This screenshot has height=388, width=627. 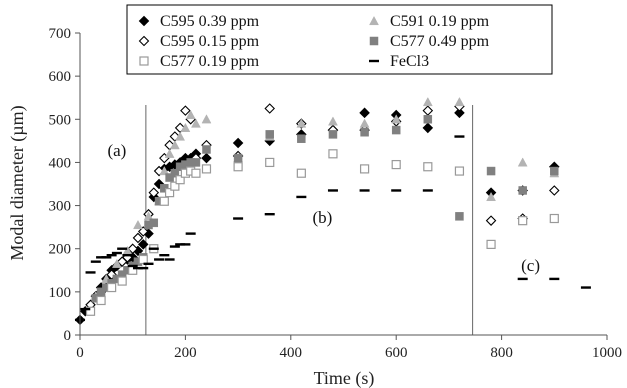 What do you see at coordinates (17, 182) in the screenshot?
I see `y-axis-title: Modal diameter (µm)` at bounding box center [17, 182].